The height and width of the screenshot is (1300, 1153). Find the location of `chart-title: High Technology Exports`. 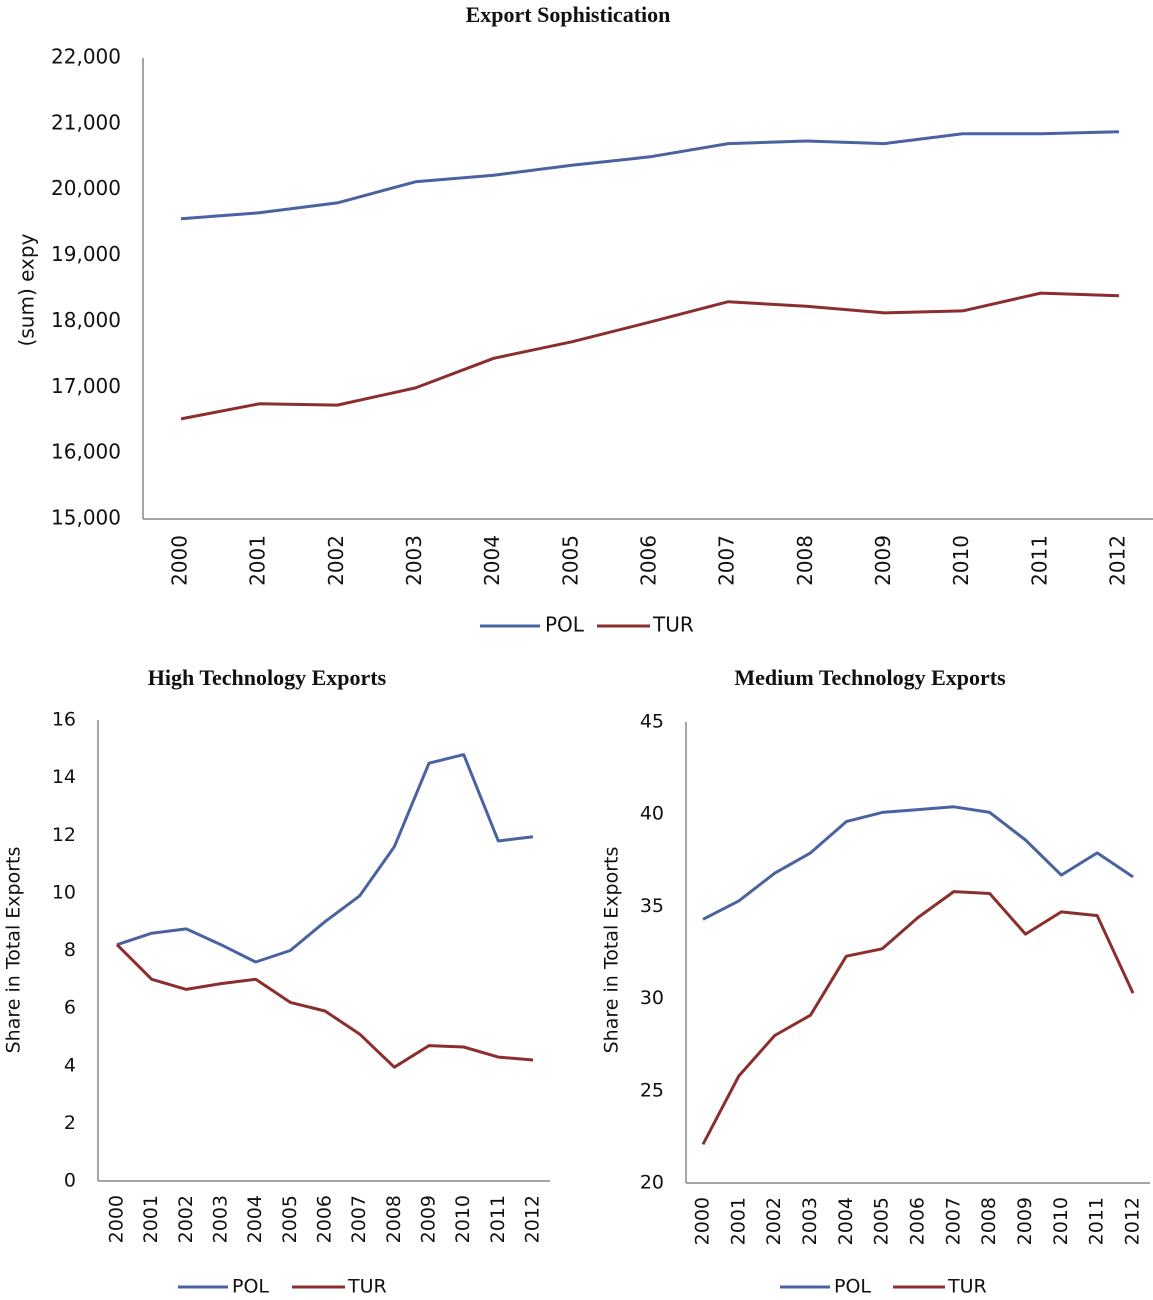

chart-title: High Technology Exports is located at coordinates (267, 677).